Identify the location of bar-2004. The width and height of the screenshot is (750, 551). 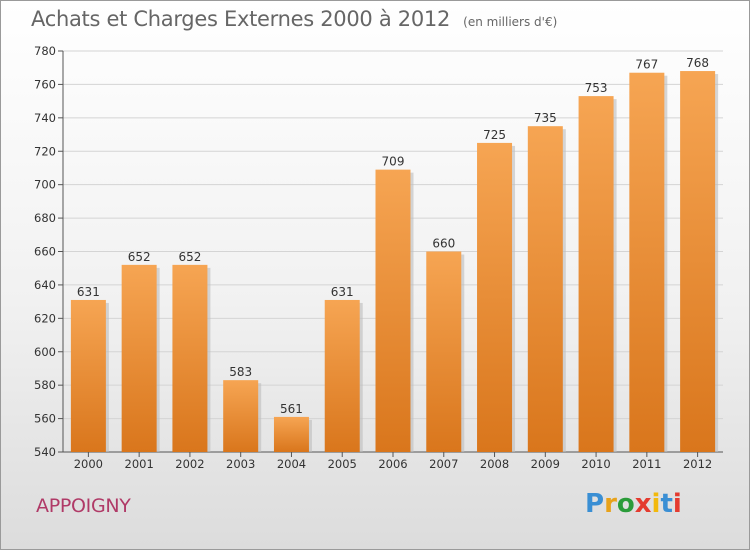
(291, 434).